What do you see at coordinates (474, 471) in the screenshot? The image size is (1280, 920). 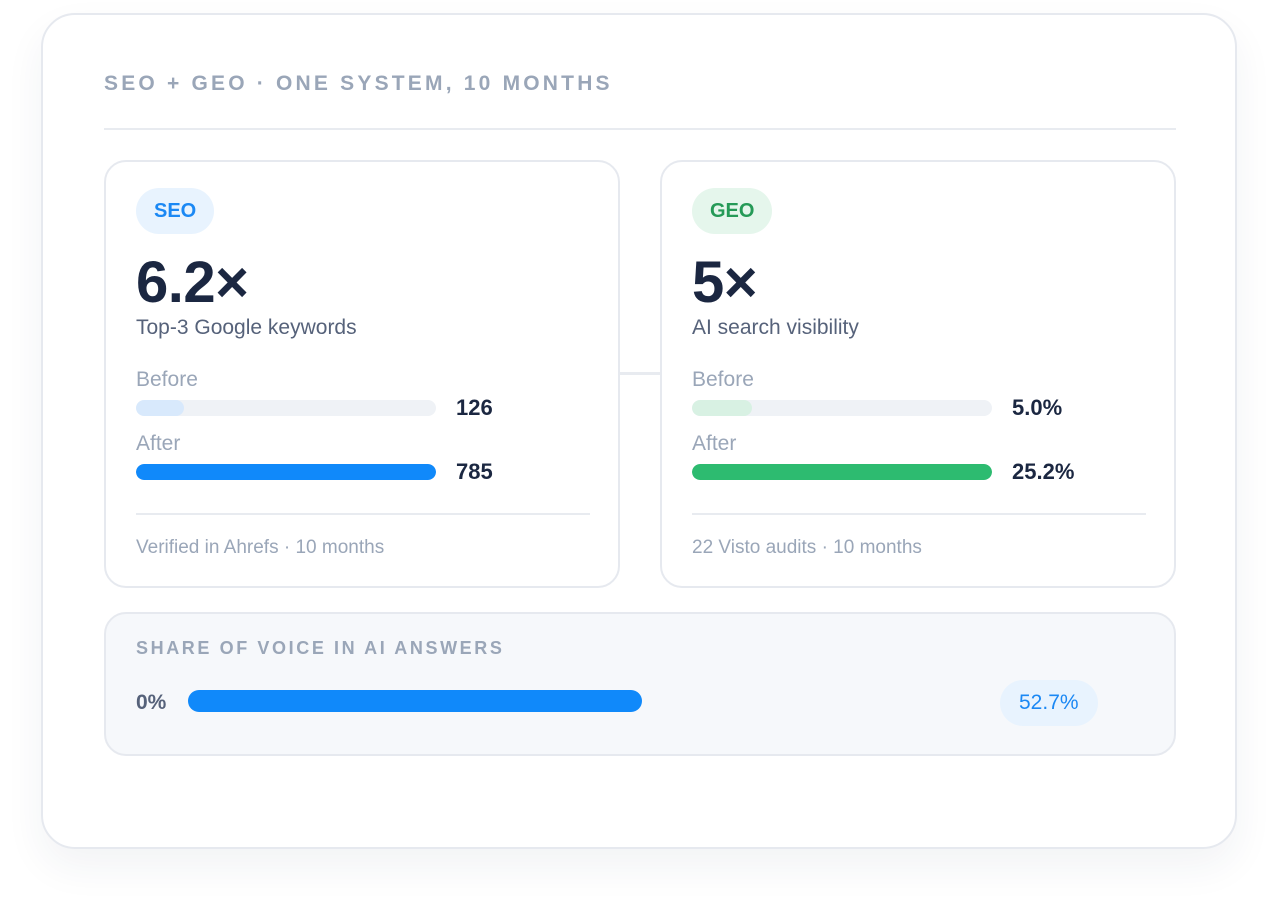 I see `seo-after-value: 785` at bounding box center [474, 471].